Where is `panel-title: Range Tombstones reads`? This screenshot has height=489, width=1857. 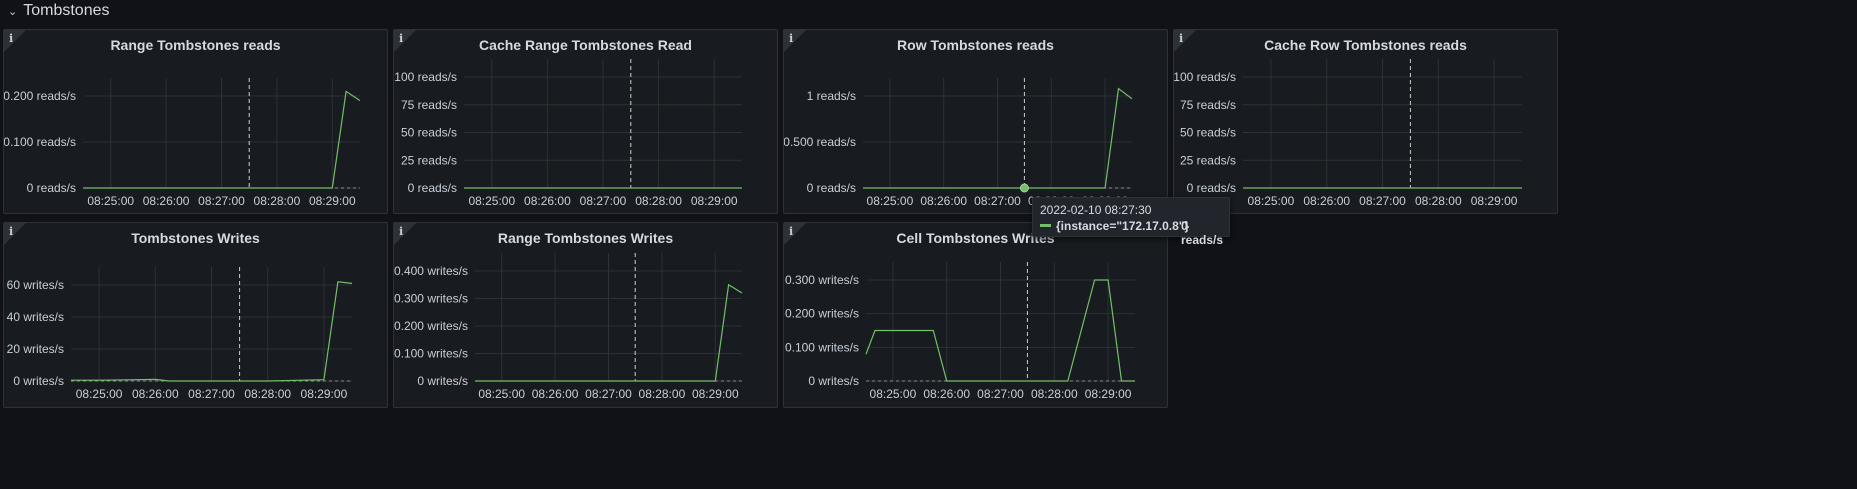
panel-title: Range Tombstones reads is located at coordinates (195, 45).